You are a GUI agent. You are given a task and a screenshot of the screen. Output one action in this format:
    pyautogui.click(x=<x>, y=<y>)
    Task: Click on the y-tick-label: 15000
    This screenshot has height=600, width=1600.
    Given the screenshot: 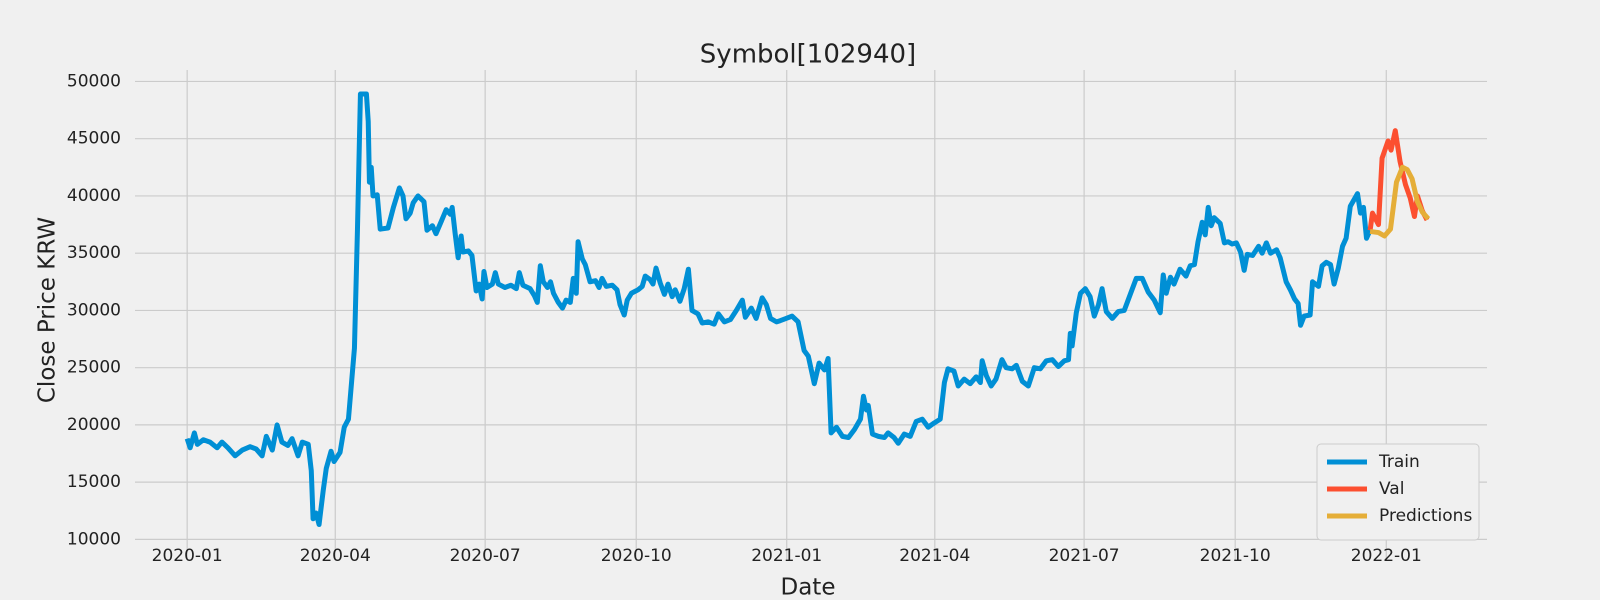 What is the action you would take?
    pyautogui.click(x=94, y=482)
    